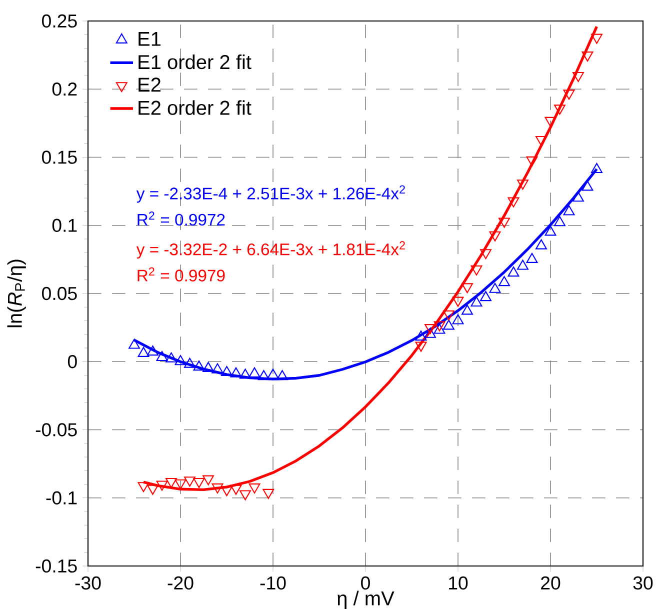  What do you see at coordinates (273, 583) in the screenshot?
I see `x-tick-label: -10` at bounding box center [273, 583].